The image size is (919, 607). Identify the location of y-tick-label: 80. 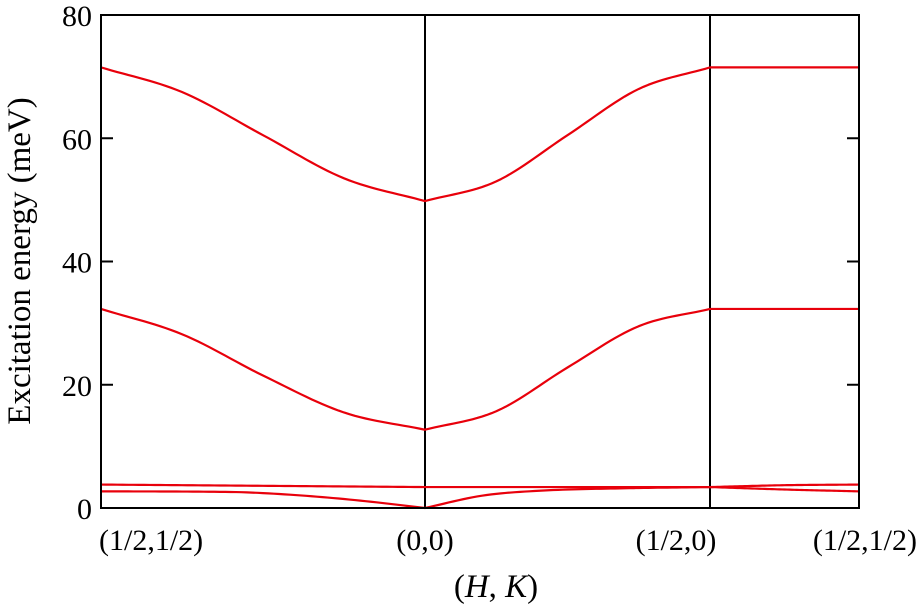
(77, 16).